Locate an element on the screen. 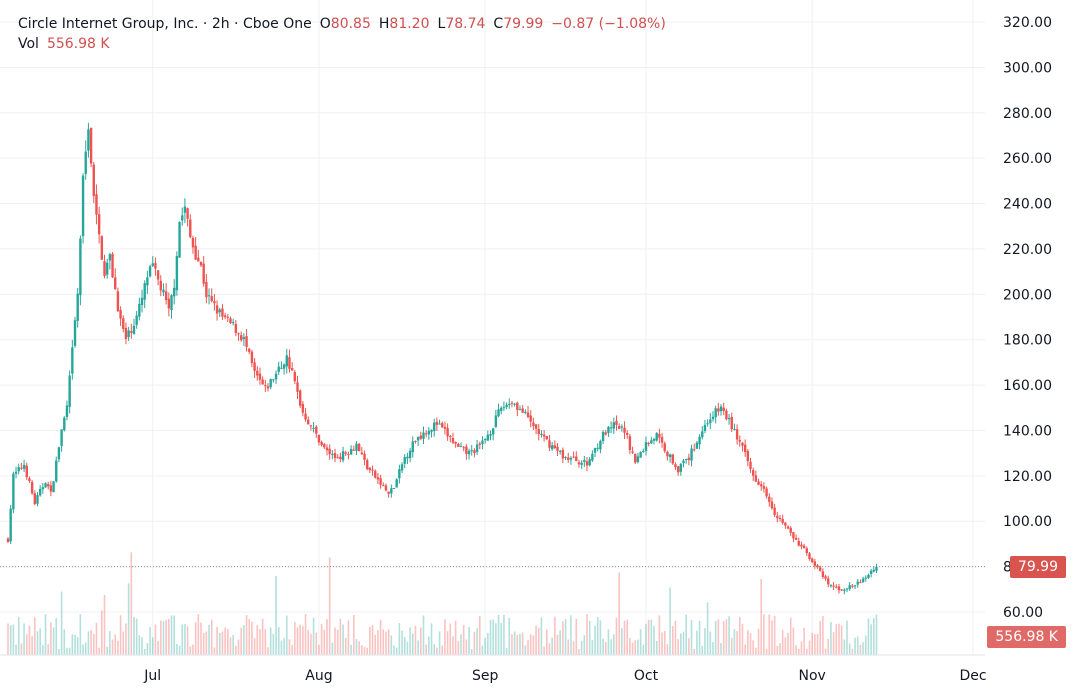 The height and width of the screenshot is (693, 1080). x-axis: Jul Aug Sep Oct Nov Dec is located at coordinates (564, 676).